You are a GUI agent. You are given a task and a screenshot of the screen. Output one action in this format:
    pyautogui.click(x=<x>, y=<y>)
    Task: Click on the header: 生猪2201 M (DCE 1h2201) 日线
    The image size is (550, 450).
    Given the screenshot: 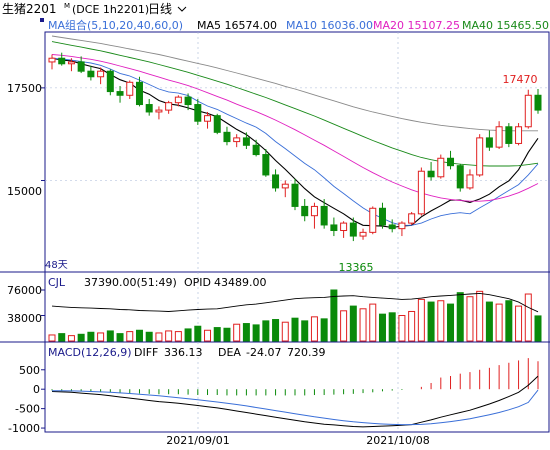 What is the action you would take?
    pyautogui.click(x=94, y=9)
    